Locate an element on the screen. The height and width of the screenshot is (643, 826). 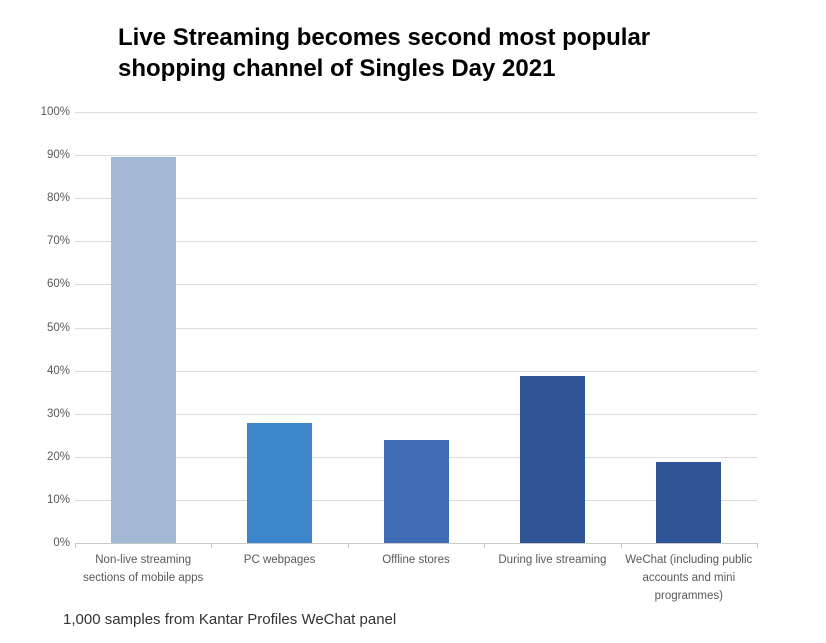
y-axis-tick-label: 60% is located at coordinates (58, 284).